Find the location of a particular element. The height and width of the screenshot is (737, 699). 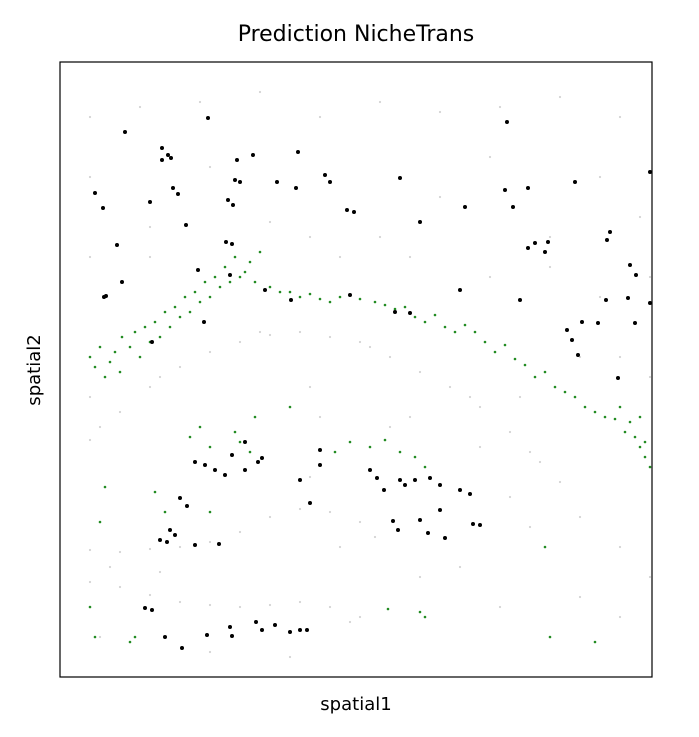

x-axis-label: spatial1 is located at coordinates (355, 704).